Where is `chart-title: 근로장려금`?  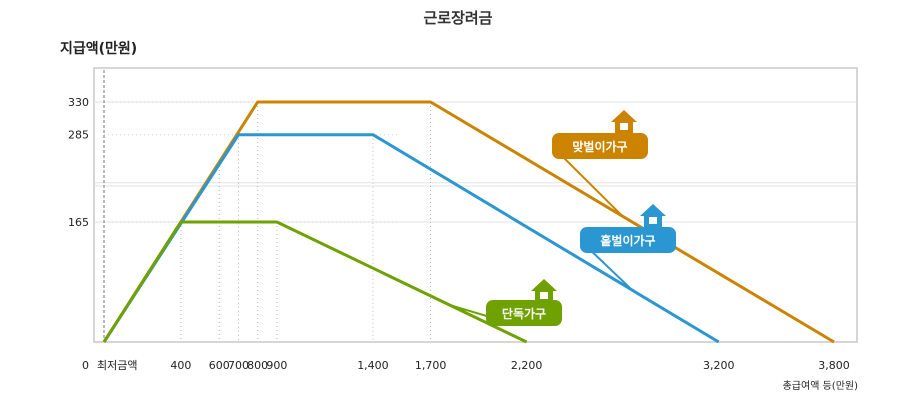
chart-title: 근로장려금 is located at coordinates (457, 18).